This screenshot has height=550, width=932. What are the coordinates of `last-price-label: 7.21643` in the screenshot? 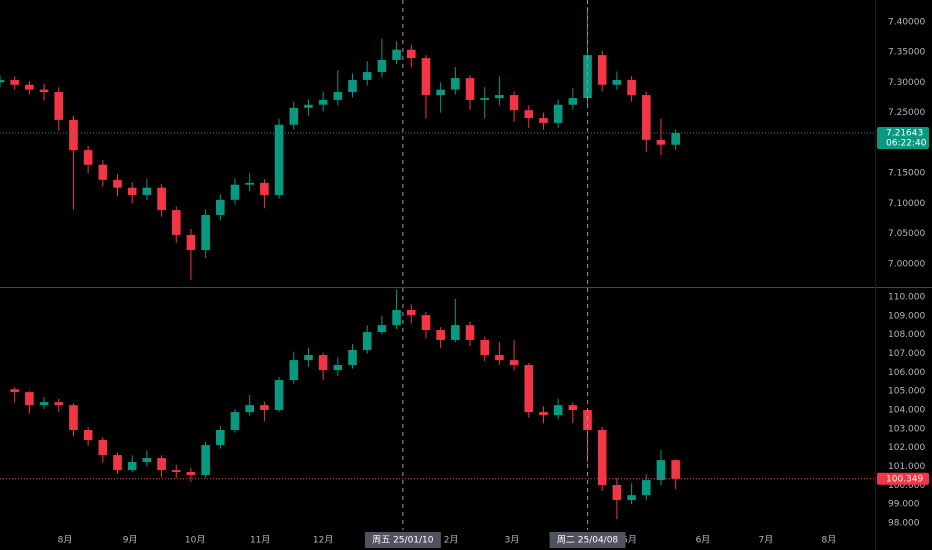 It's located at (904, 133).